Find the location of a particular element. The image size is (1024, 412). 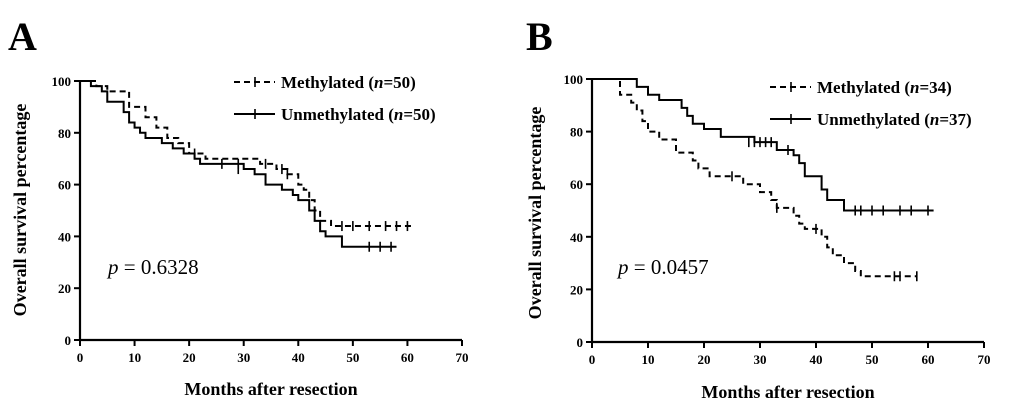

legend: Methylated (n=50) Unmethylated (n=50) is located at coordinates (335, 98).